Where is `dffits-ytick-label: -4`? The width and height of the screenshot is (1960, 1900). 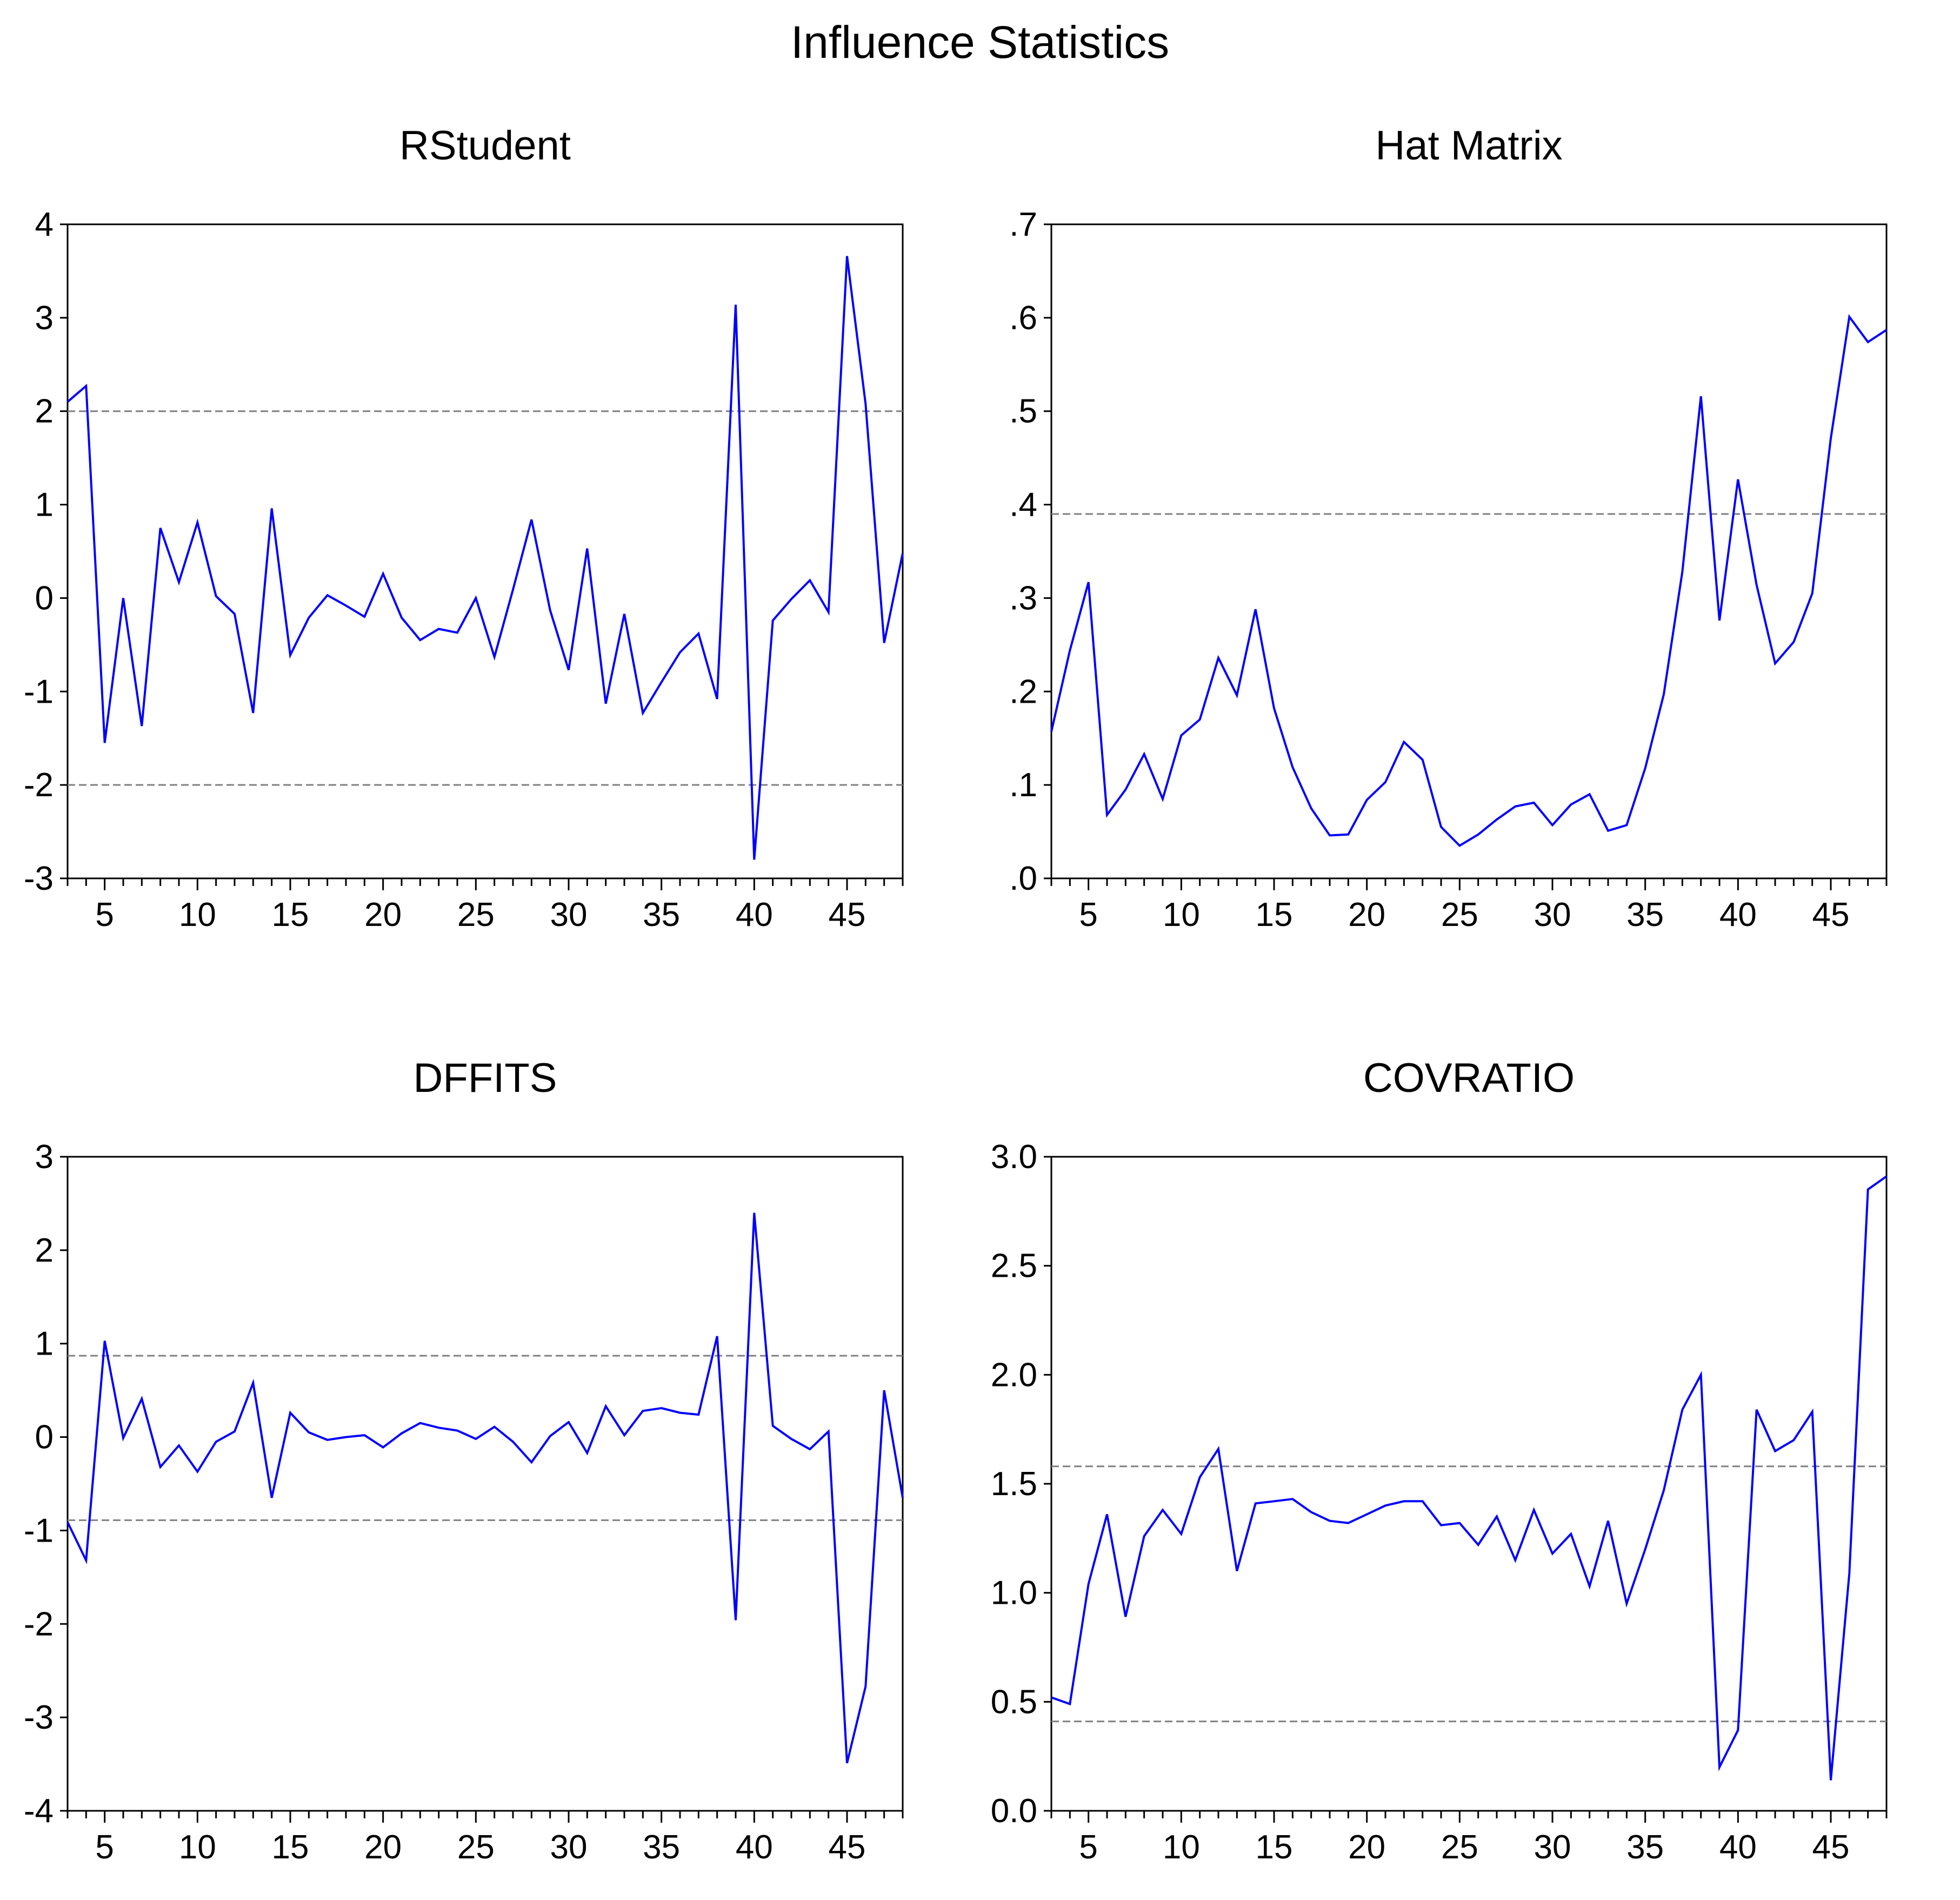 dffits-ytick-label: -4 is located at coordinates (39, 1811).